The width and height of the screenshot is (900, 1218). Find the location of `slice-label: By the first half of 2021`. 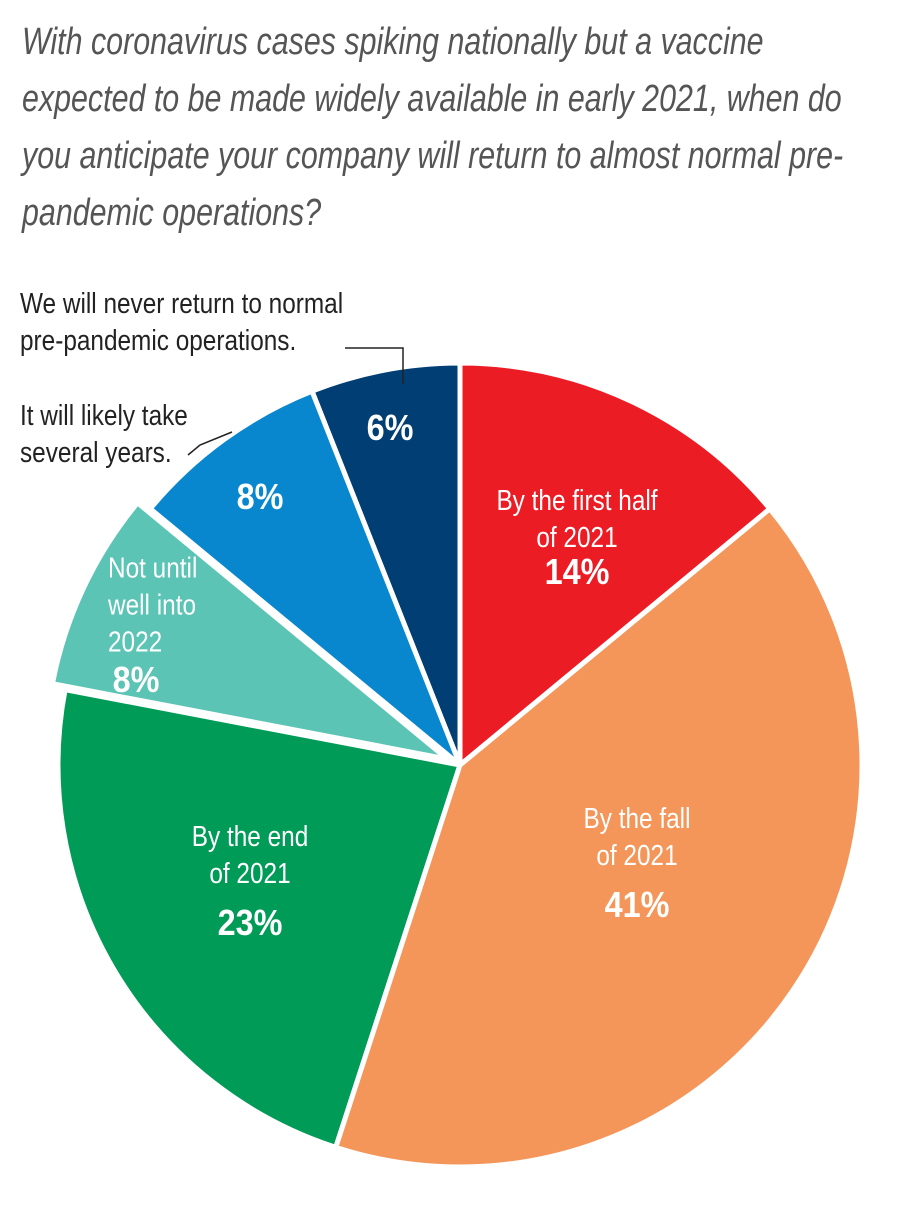

slice-label: By the first half of 2021 is located at coordinates (577, 519).